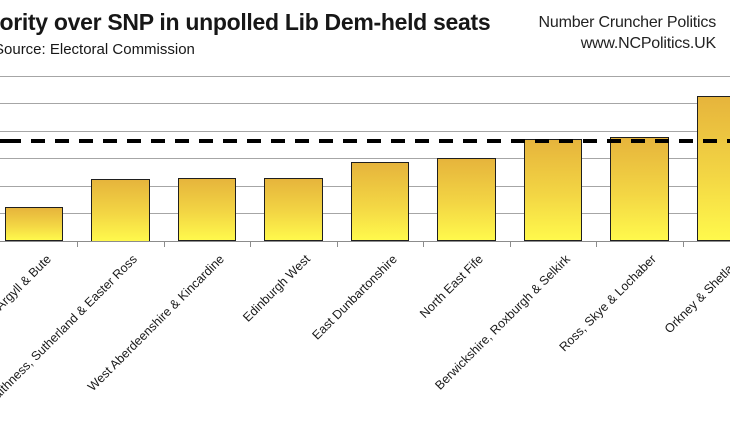 The height and width of the screenshot is (430, 730). What do you see at coordinates (648, 43) in the screenshot?
I see `branding-url: www.NCPolitics.UK` at bounding box center [648, 43].